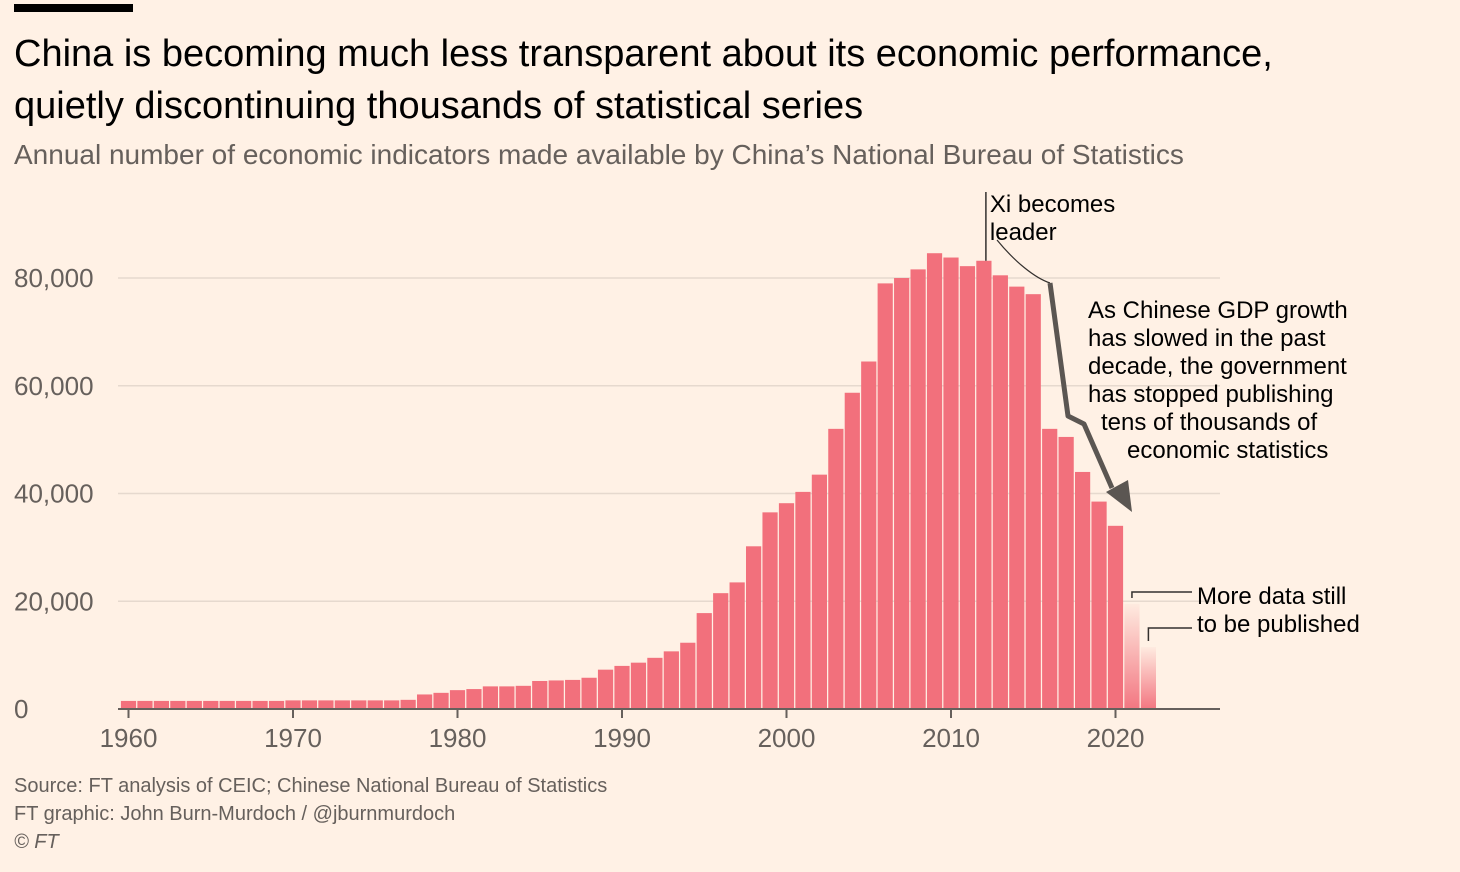  What do you see at coordinates (1116, 738) in the screenshot?
I see `x-tick-label: 2020` at bounding box center [1116, 738].